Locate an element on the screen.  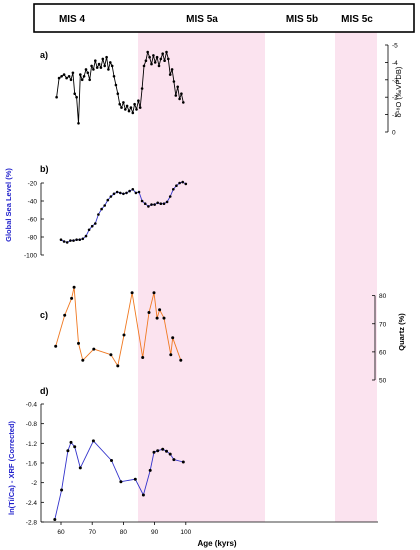
panel-b-y-tick-label: -20 is located at coordinates (33, 184).